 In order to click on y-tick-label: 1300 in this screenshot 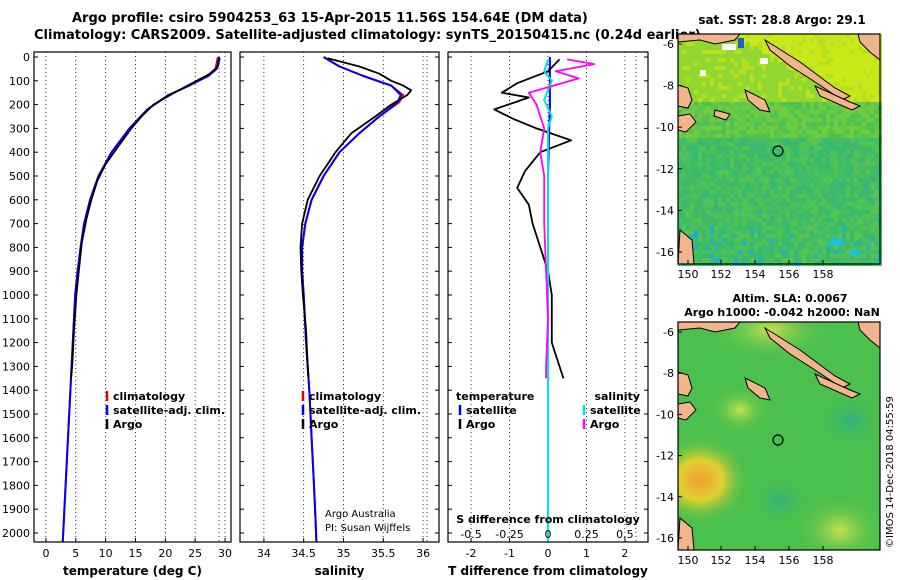, I will do `click(16, 366)`.